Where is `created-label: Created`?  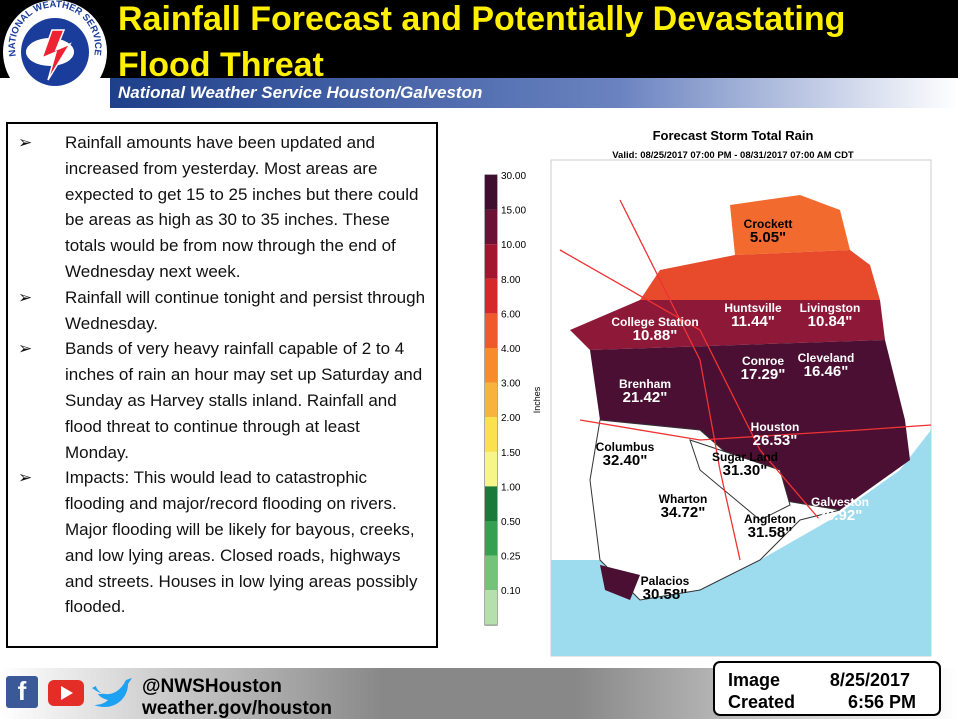 created-label: Created is located at coordinates (761, 702).